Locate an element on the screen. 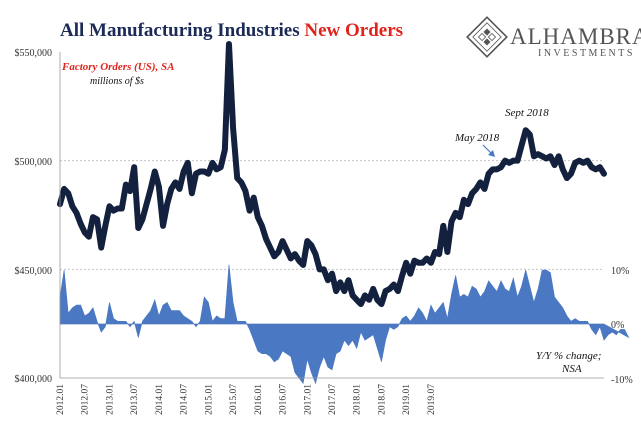 The height and width of the screenshot is (441, 641). x-tick-label: 2013.07 is located at coordinates (135, 399).